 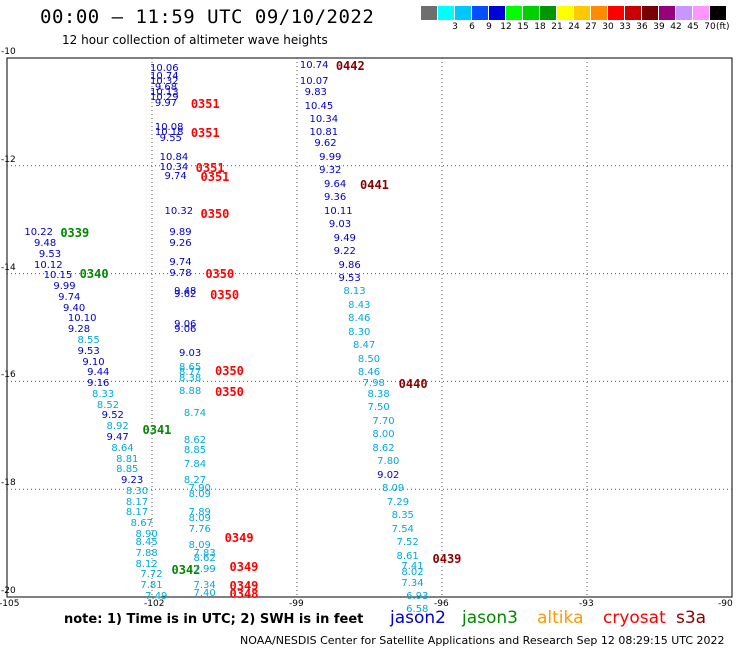 I want to click on wave-height-value: 10.18, so click(x=169, y=133).